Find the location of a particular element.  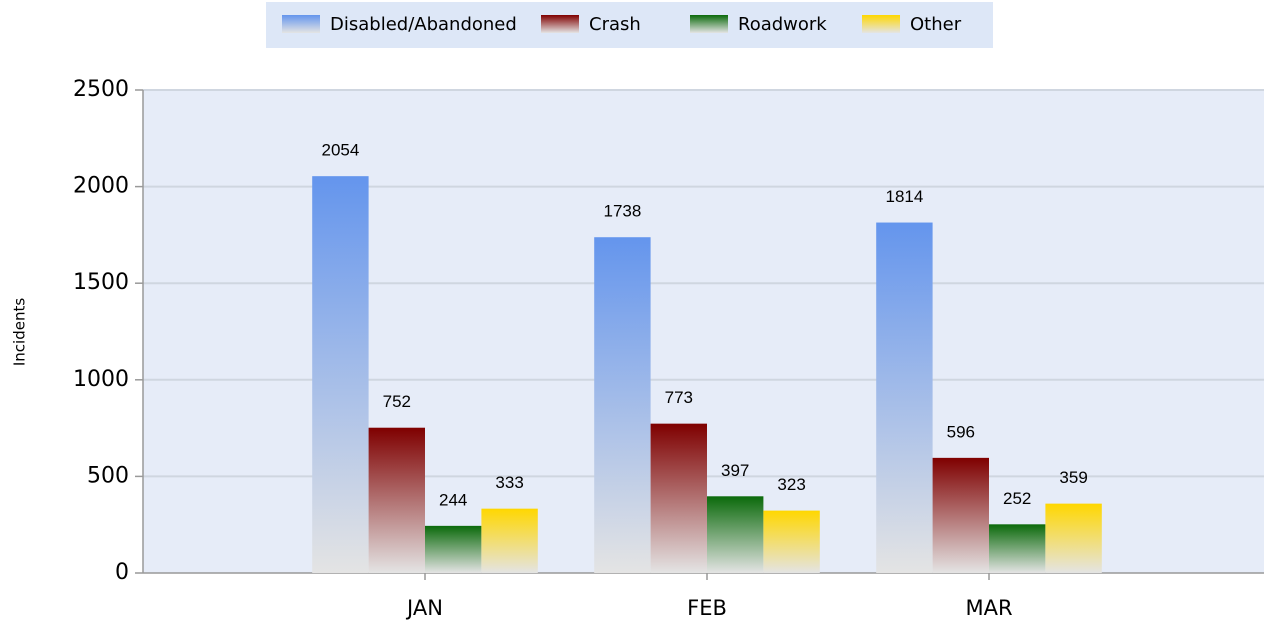

value-label: 1814 is located at coordinates (904, 196).